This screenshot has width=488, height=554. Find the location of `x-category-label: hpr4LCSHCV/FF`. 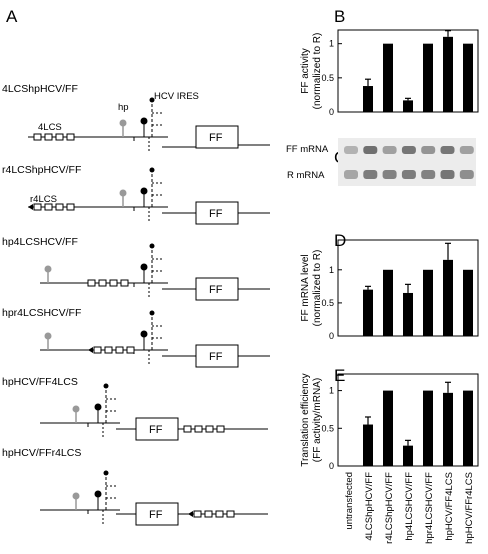

x-category-label: hpr4LCSHCV/FF is located at coordinates (429, 508).